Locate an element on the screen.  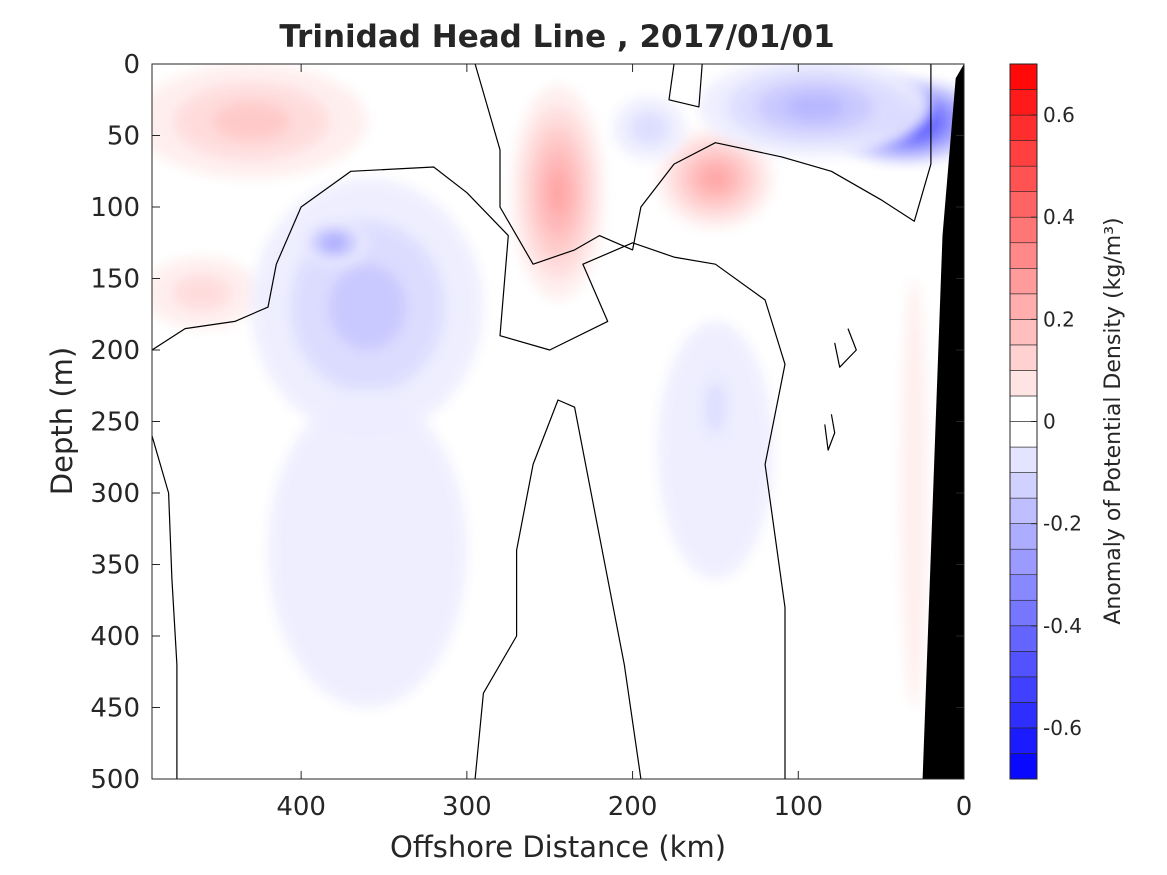
colorbar-label: Anomaly of Potential Density (kg/m³) is located at coordinates (1113, 420).